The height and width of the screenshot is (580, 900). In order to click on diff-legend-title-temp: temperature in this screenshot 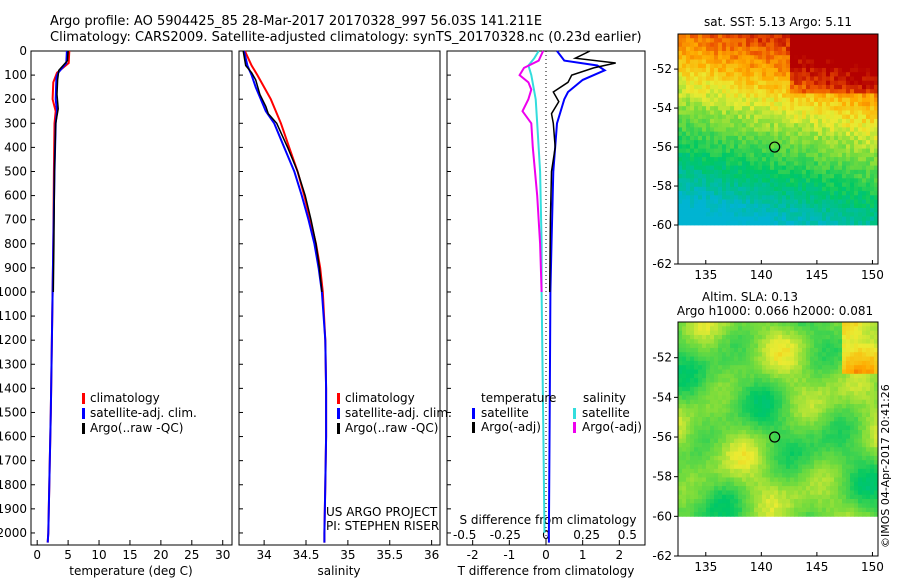, I will do `click(518, 398)`.